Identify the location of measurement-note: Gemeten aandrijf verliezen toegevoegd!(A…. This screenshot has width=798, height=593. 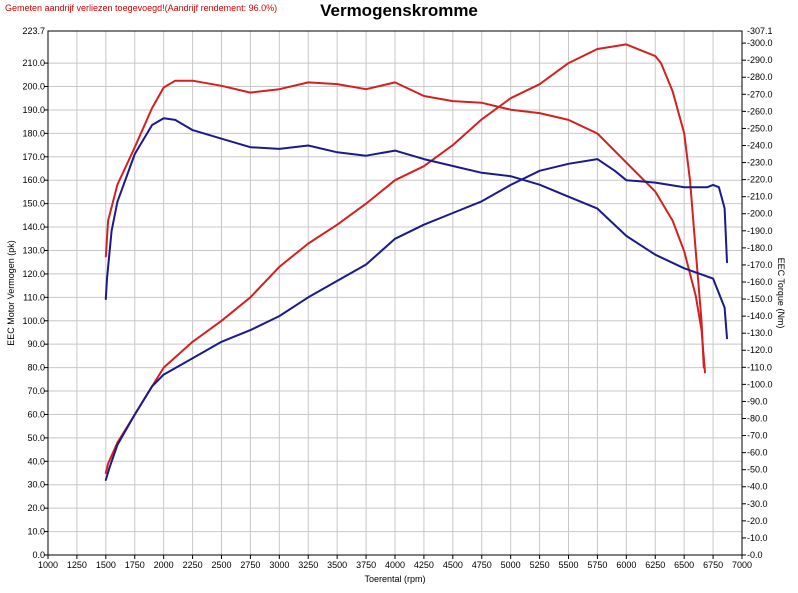
(141, 8).